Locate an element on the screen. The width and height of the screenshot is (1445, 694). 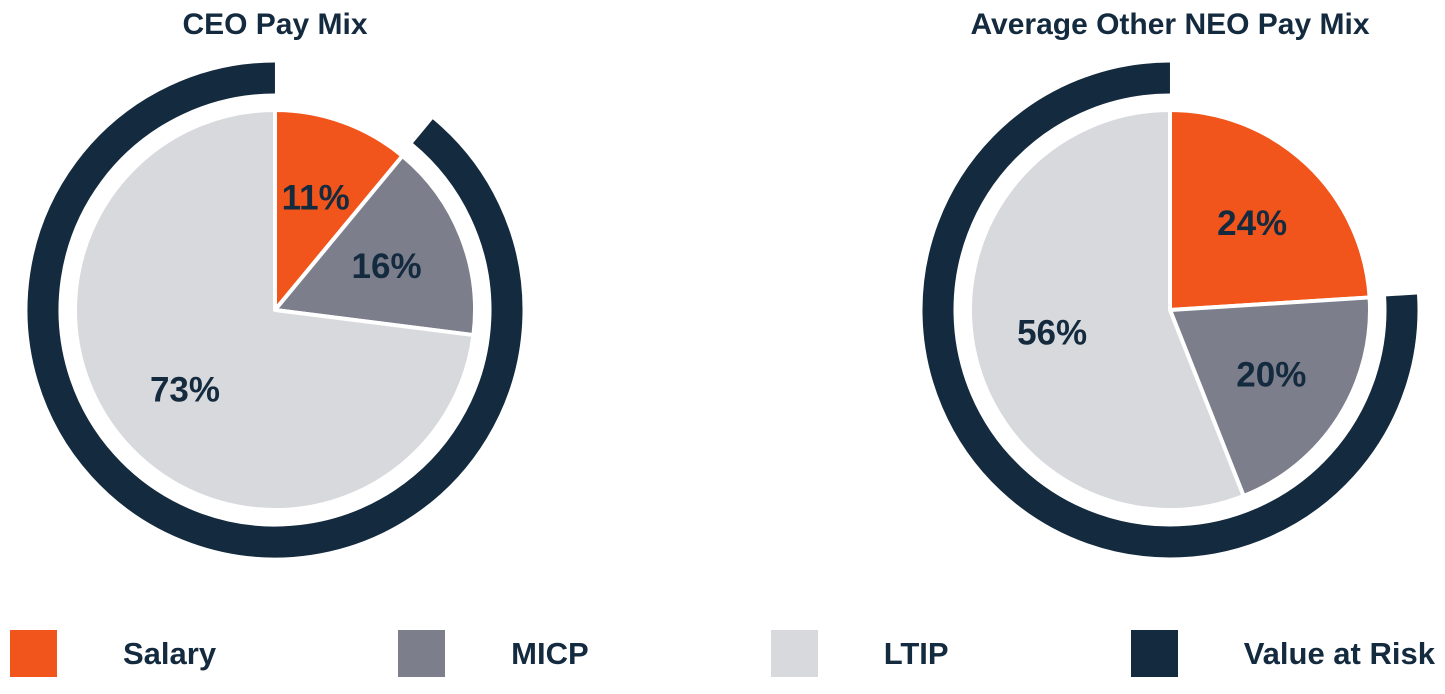
legend-item-value-at-risk: Value at Risk is located at coordinates (1282, 653).